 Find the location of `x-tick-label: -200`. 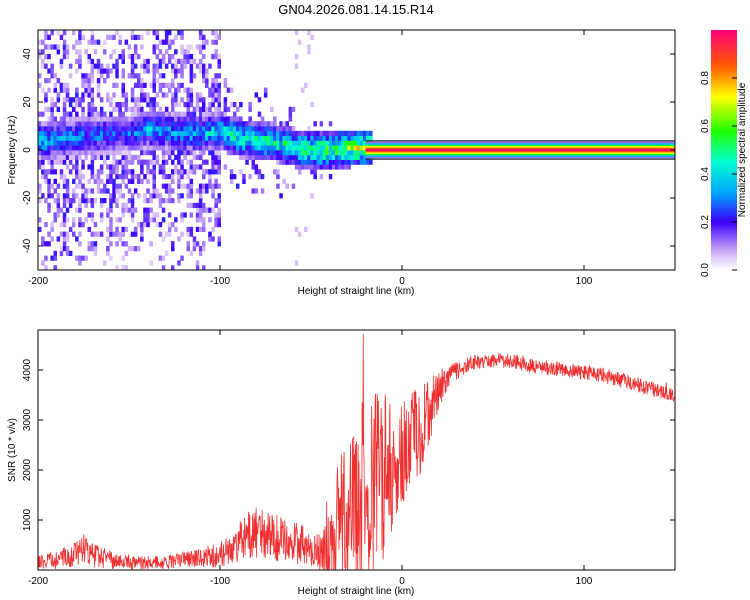

x-tick-label: -200 is located at coordinates (38, 581).